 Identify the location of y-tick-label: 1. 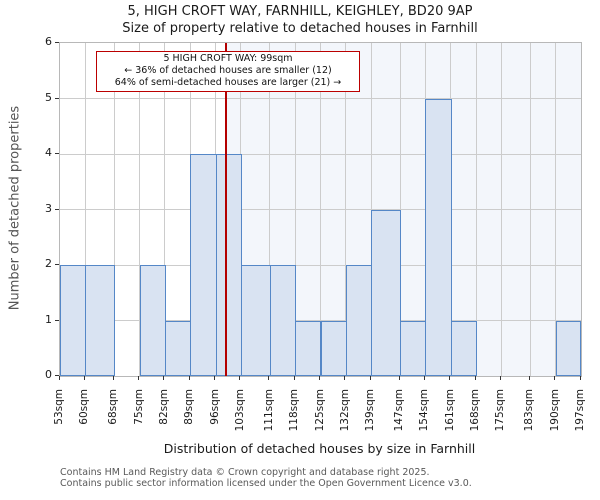
(48, 319).